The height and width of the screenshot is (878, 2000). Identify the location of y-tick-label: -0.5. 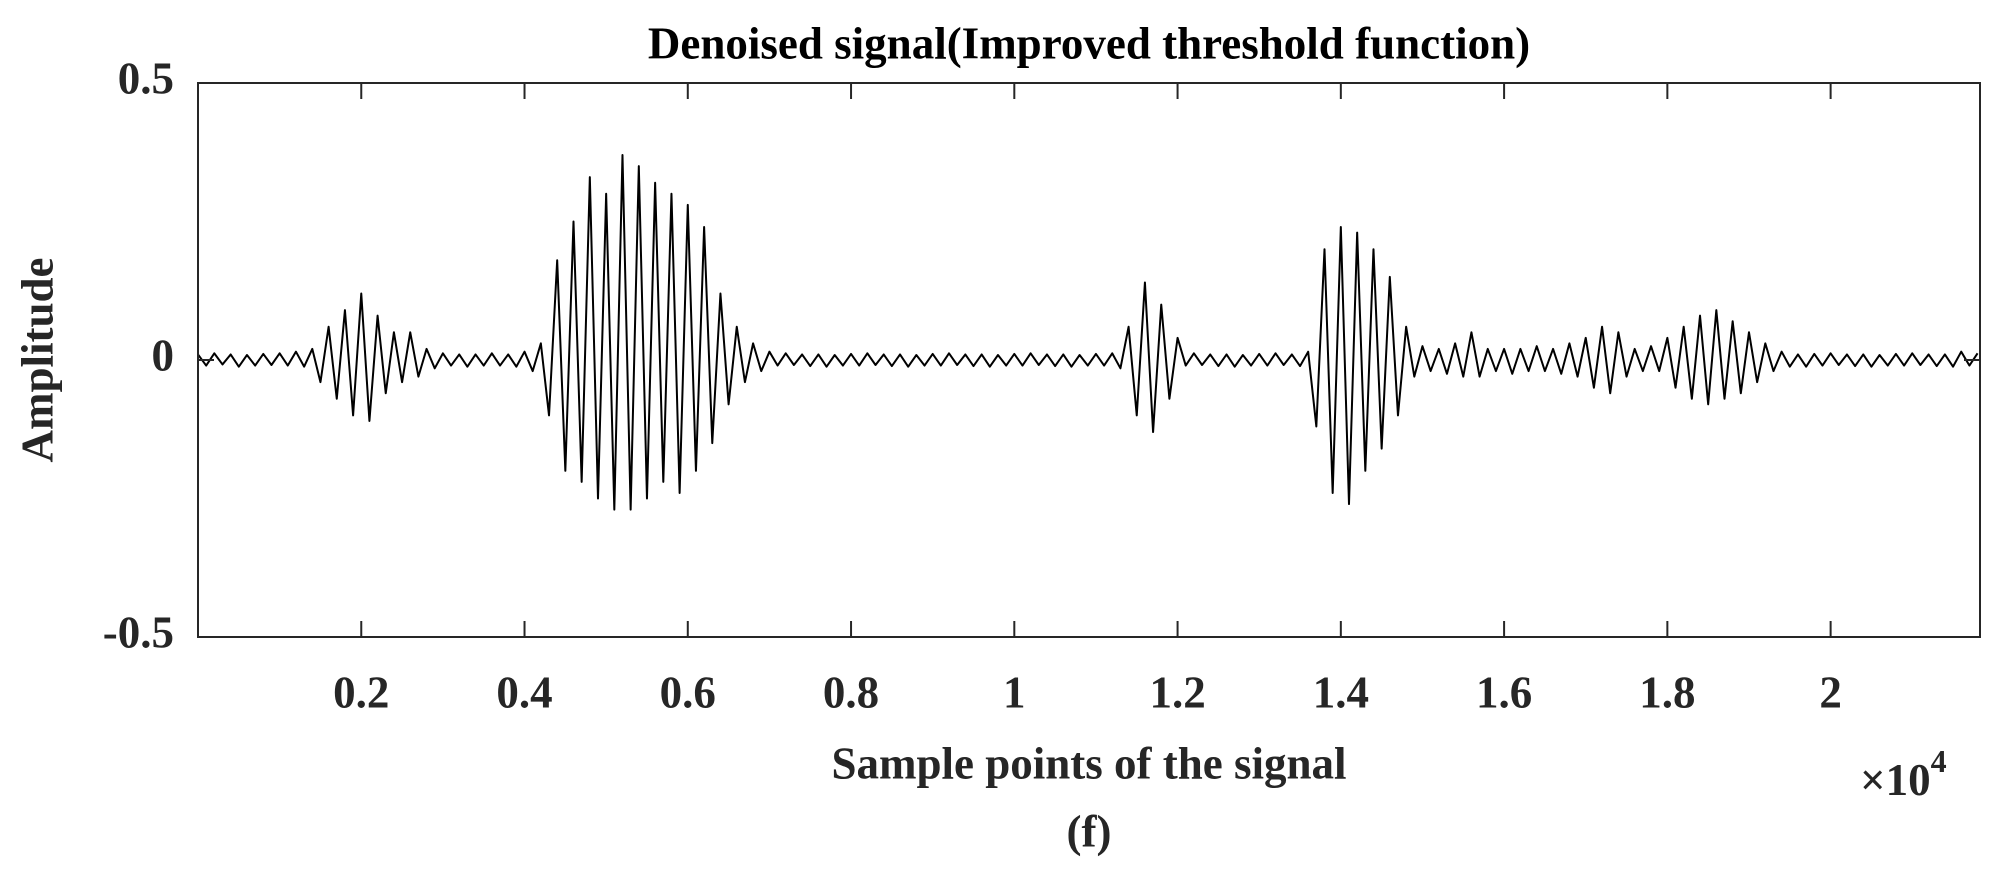
(138, 632).